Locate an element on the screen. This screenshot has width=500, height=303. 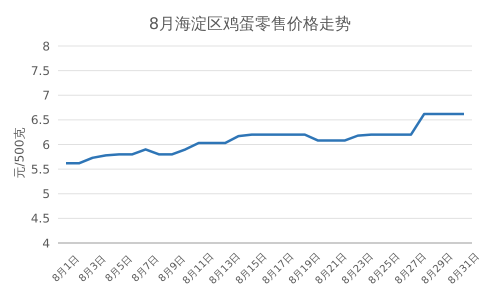
y-axis-title: 元/500克 is located at coordinates (20, 153).